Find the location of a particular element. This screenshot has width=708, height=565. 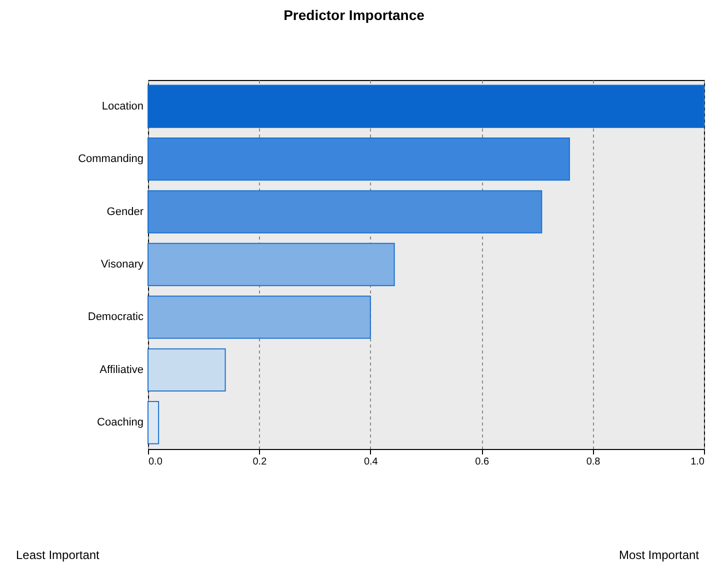

y-tick-label: Gender is located at coordinates (125, 212).